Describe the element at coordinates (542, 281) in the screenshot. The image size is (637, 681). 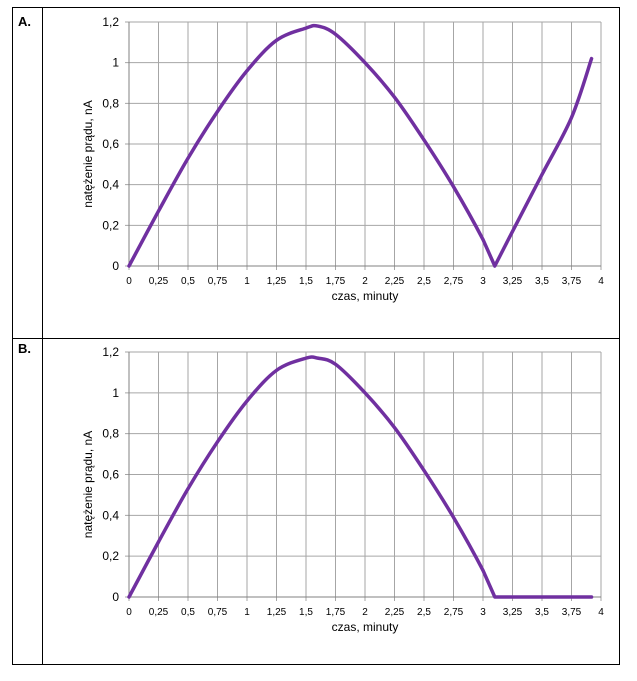
I see `chart-a-x-tick-label: 3,5` at that location.